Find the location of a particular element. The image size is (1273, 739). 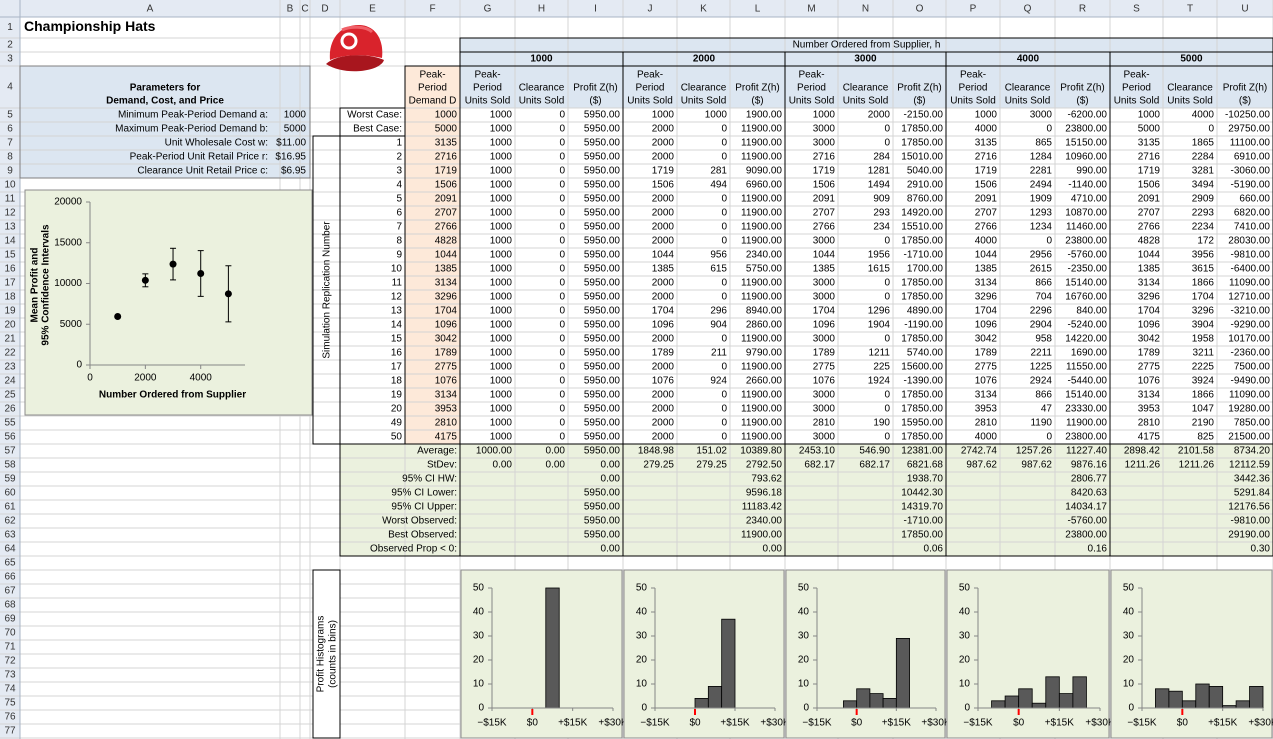

column-subheader: Units Sold is located at coordinates (704, 101).